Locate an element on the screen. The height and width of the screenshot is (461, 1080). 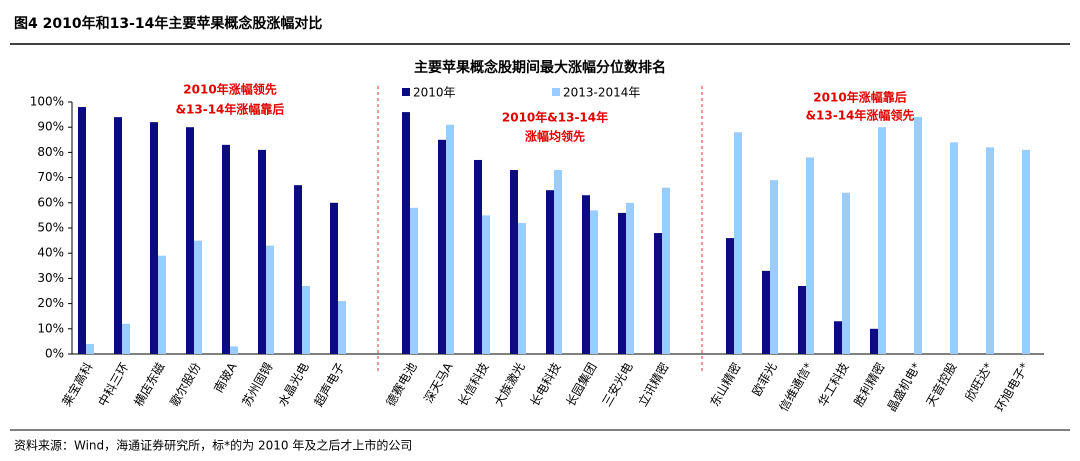
y-tick-label: 100% is located at coordinates (47, 102).